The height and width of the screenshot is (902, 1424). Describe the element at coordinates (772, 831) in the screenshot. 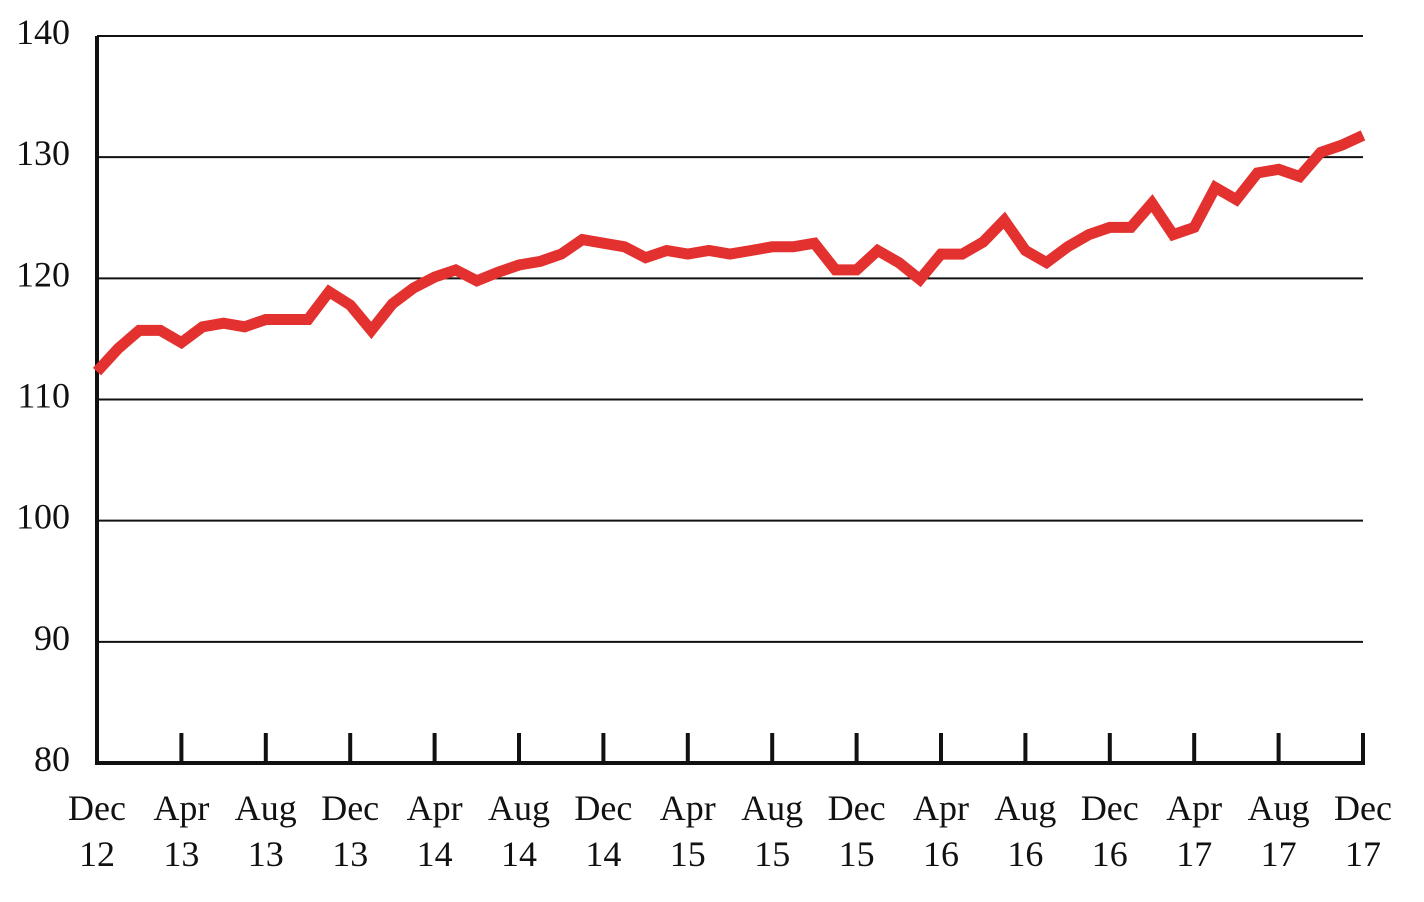

I see `x-tick-label: Aug 15` at that location.